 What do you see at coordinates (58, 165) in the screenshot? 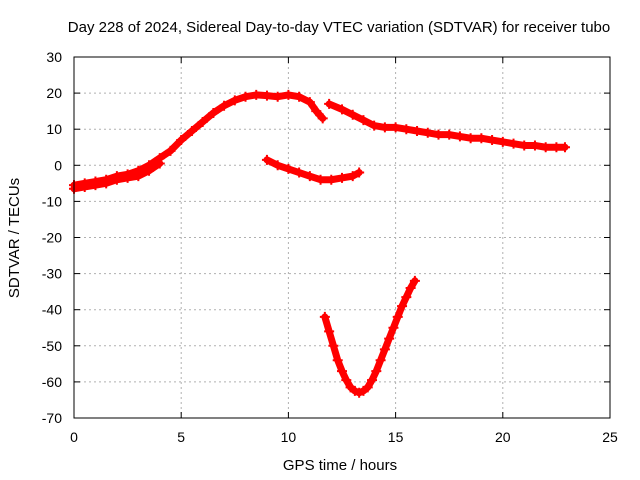
I see `y-tick-label: 0` at bounding box center [58, 165].